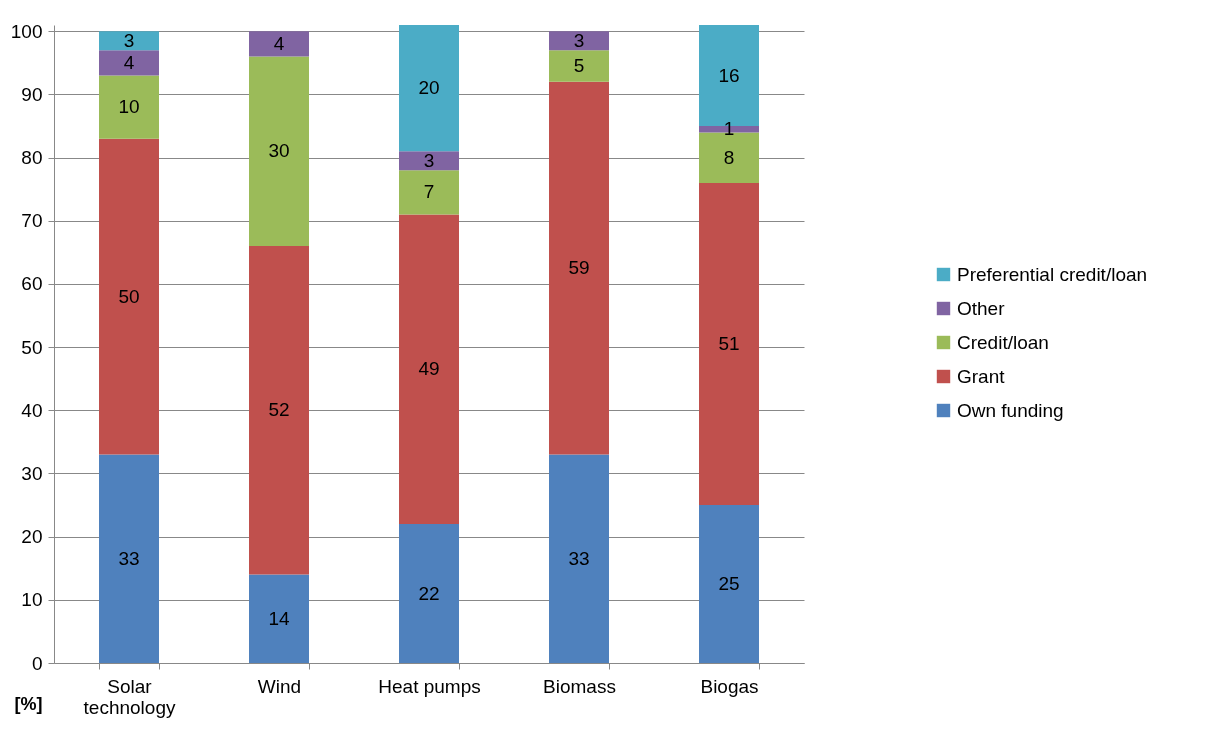 The width and height of the screenshot is (1217, 738). I want to click on y-tick-label: 0, so click(37, 663).